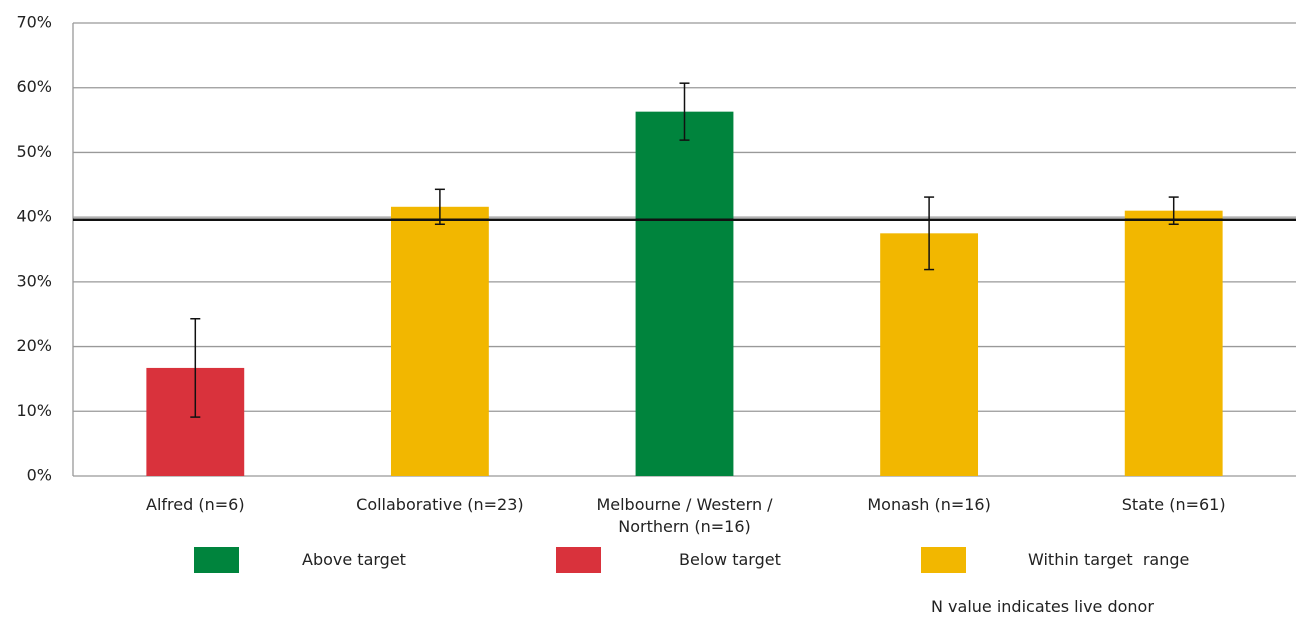  What do you see at coordinates (34, 216) in the screenshot?
I see `y-tick-label: 40%` at bounding box center [34, 216].